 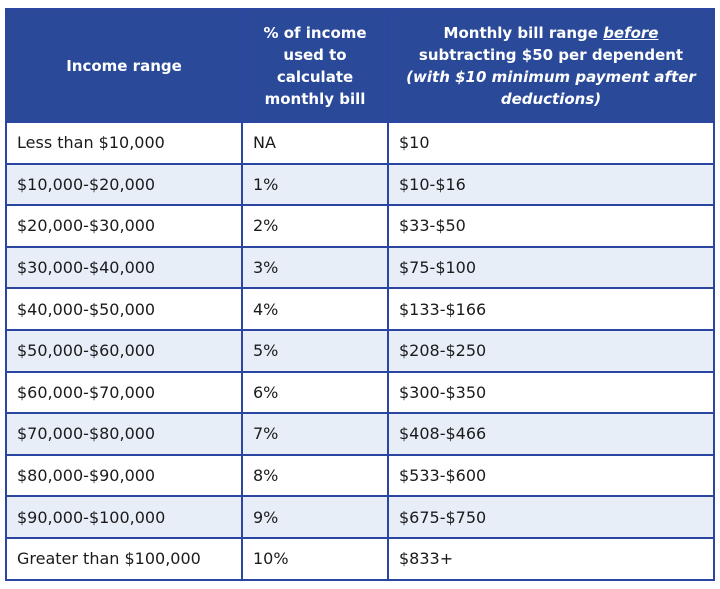 I want to click on bill-cell: $10, so click(x=551, y=143).